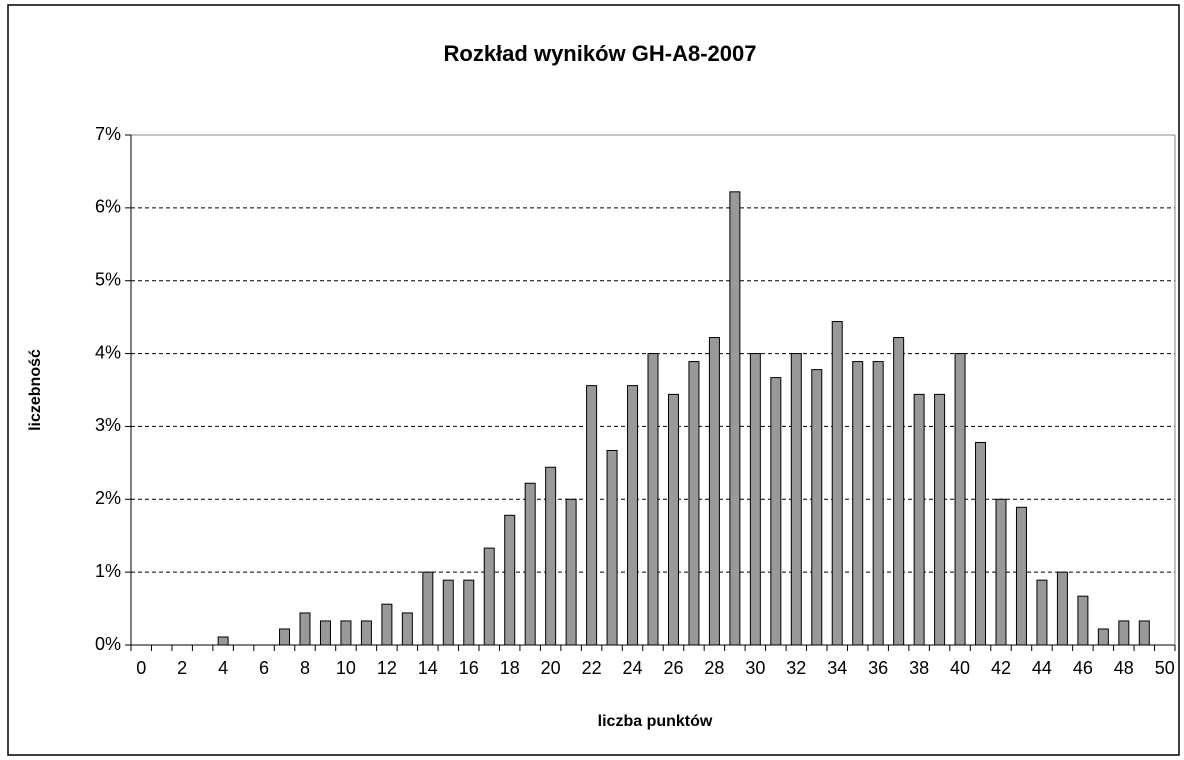  What do you see at coordinates (551, 668) in the screenshot?
I see `x-tick-label: 20` at bounding box center [551, 668].